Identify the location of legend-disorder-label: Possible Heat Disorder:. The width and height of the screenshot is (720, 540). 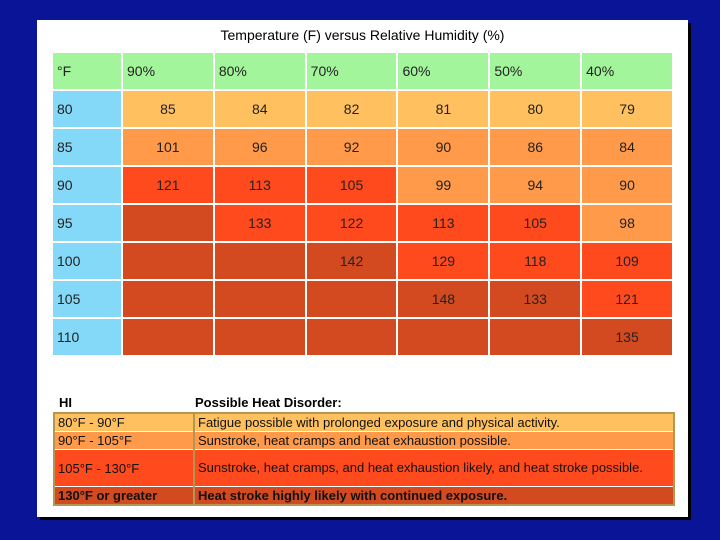
(268, 402).